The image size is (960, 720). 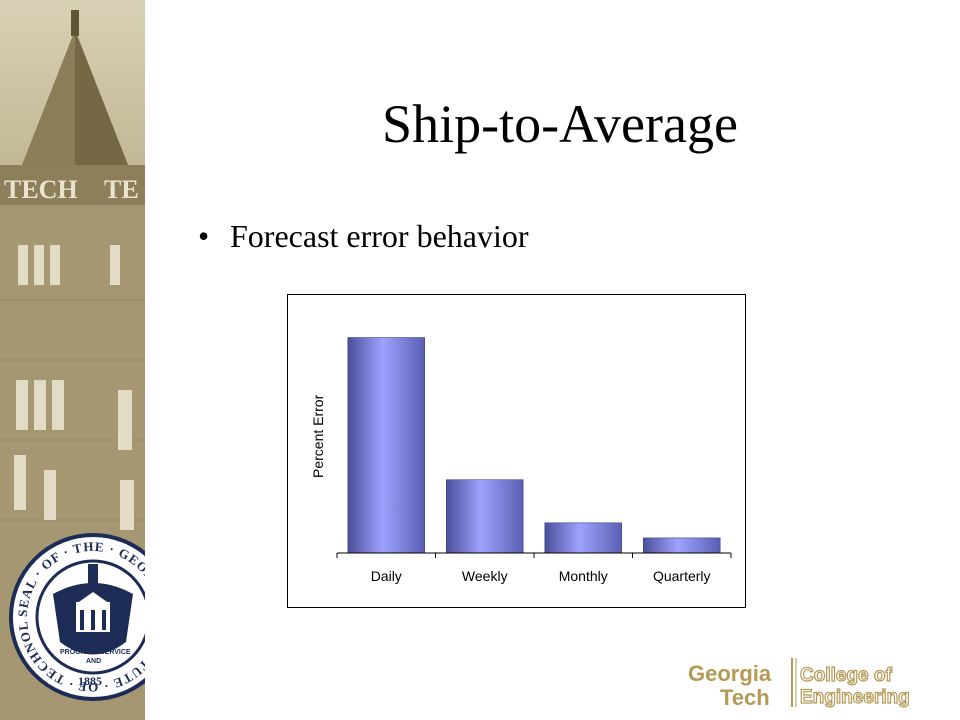 What do you see at coordinates (386, 445) in the screenshot?
I see `bar-daily` at bounding box center [386, 445].